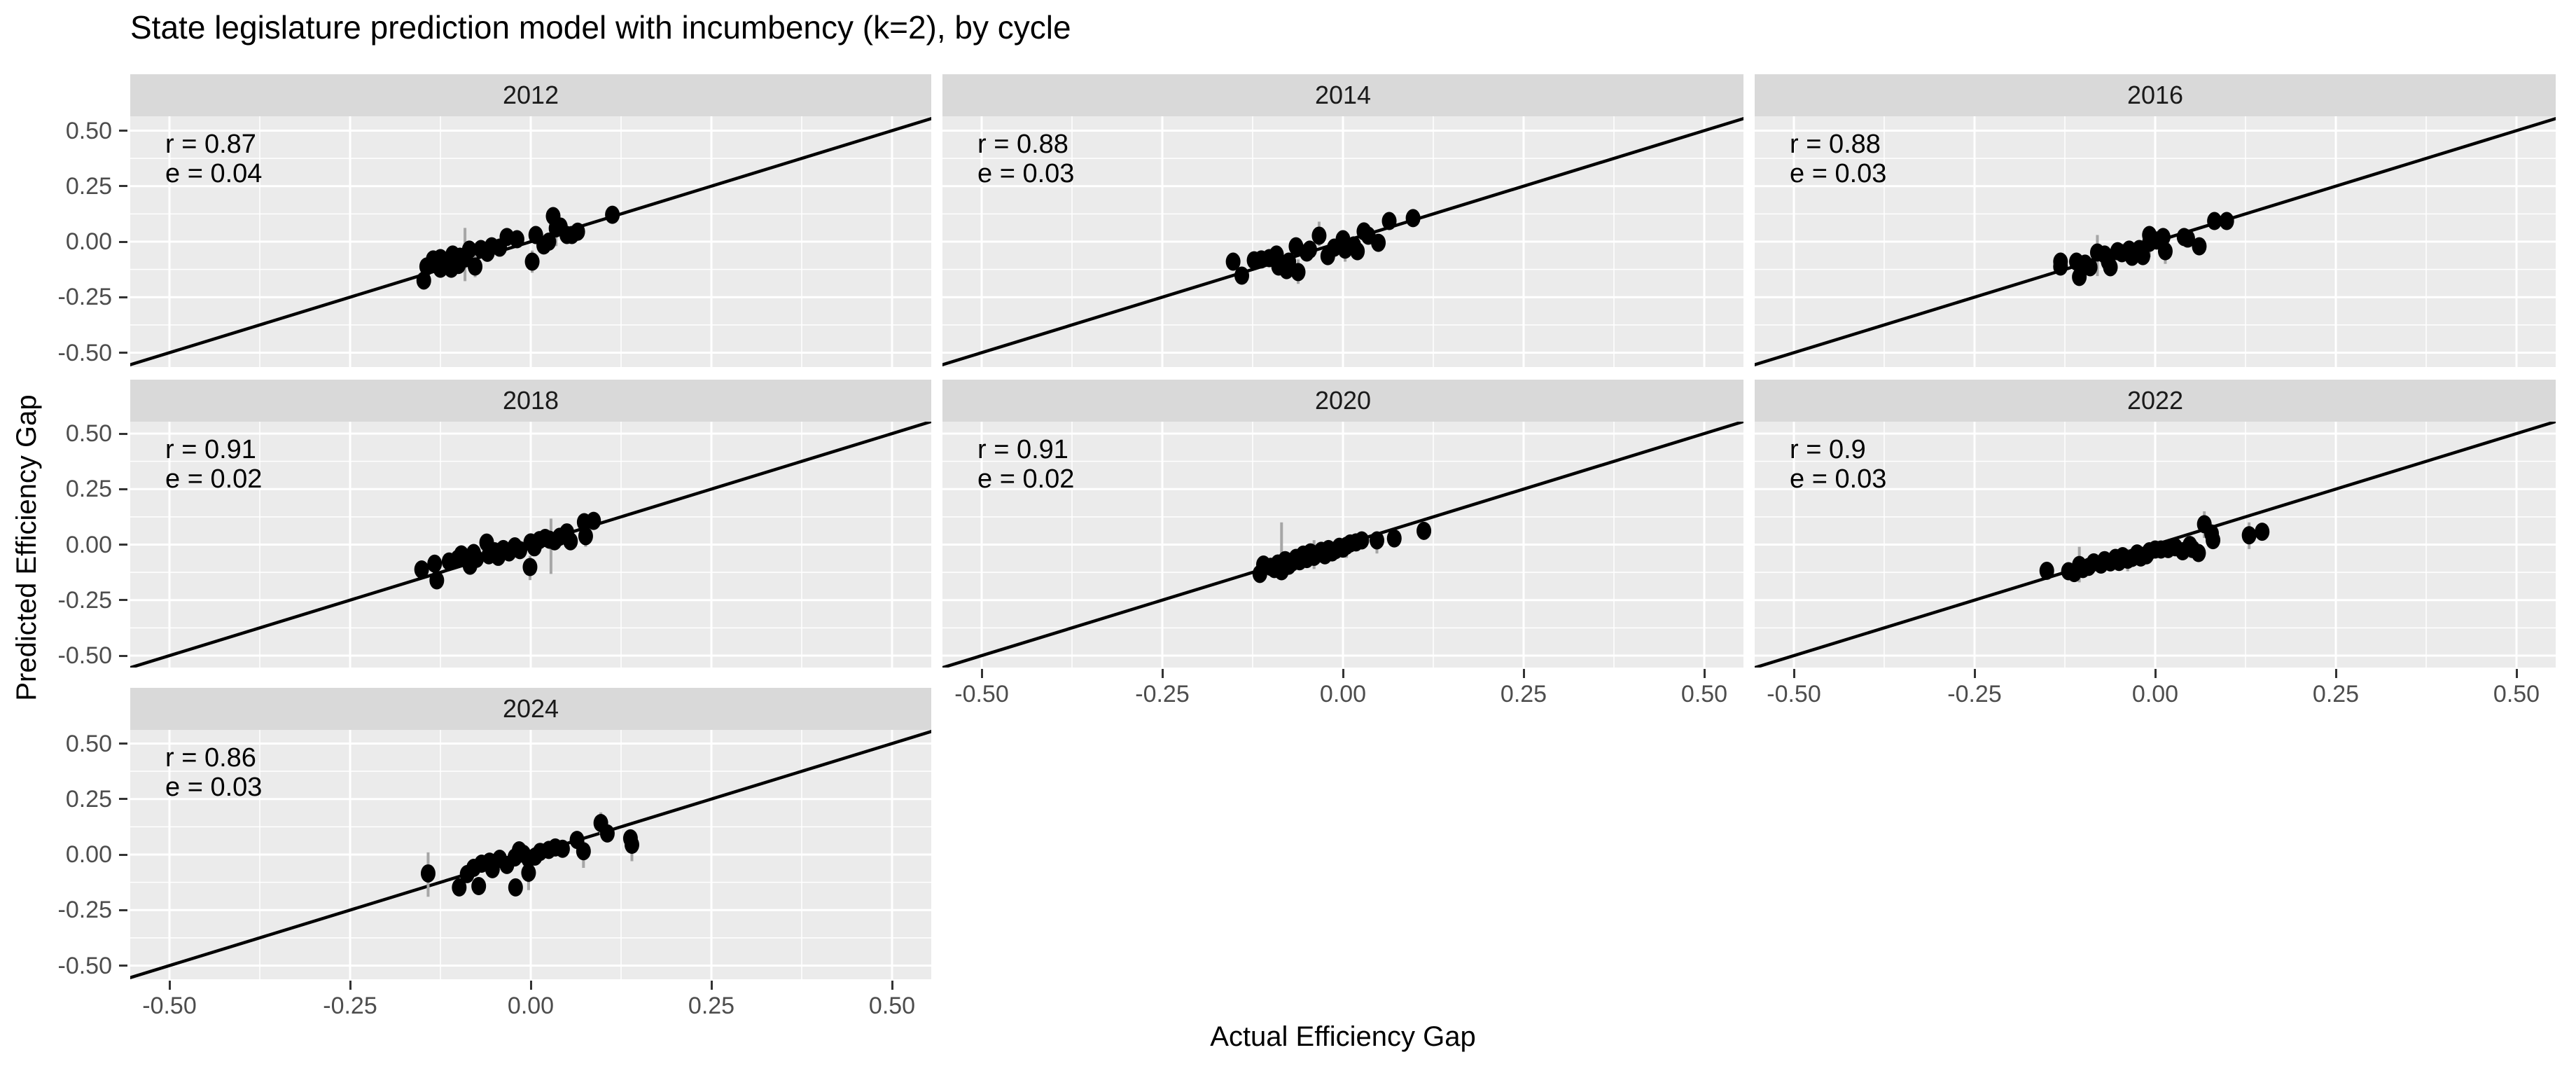 This screenshot has height=1071, width=2576. I want to click on facet-panel-2012: r = 0.87e = 0.04, so click(530, 242).